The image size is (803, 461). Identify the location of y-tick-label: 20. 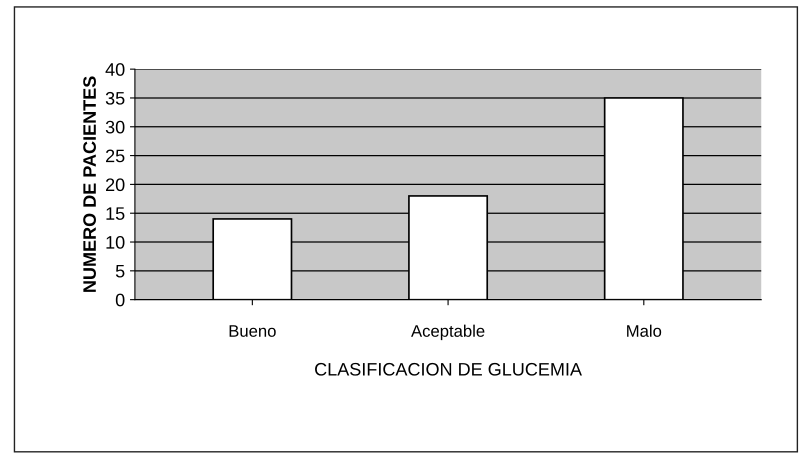
(115, 185).